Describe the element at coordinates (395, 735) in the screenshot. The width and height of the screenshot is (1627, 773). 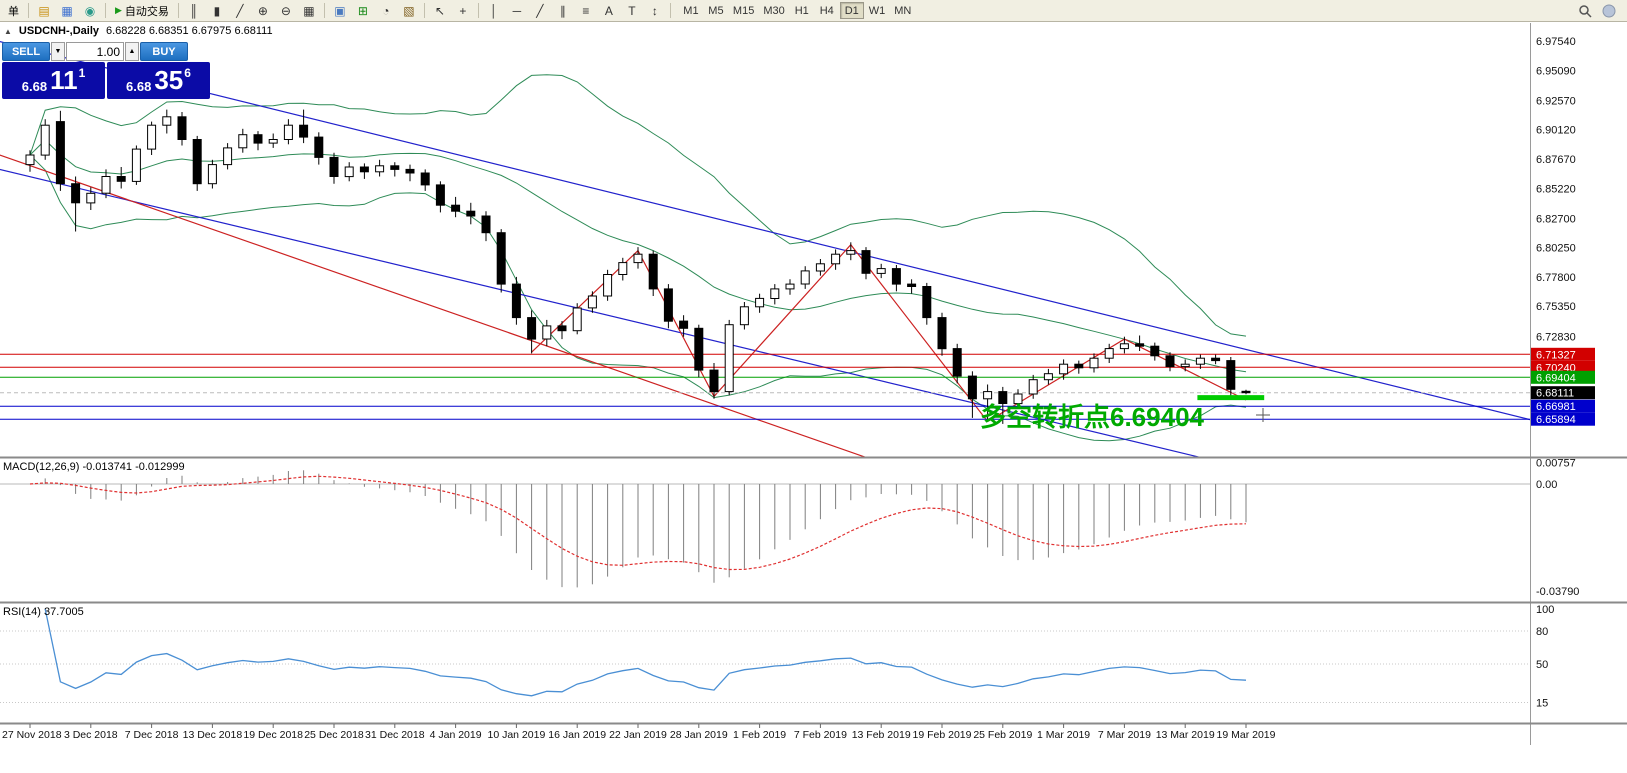
I see `date-axis-label: 31 Dec 2018` at that location.